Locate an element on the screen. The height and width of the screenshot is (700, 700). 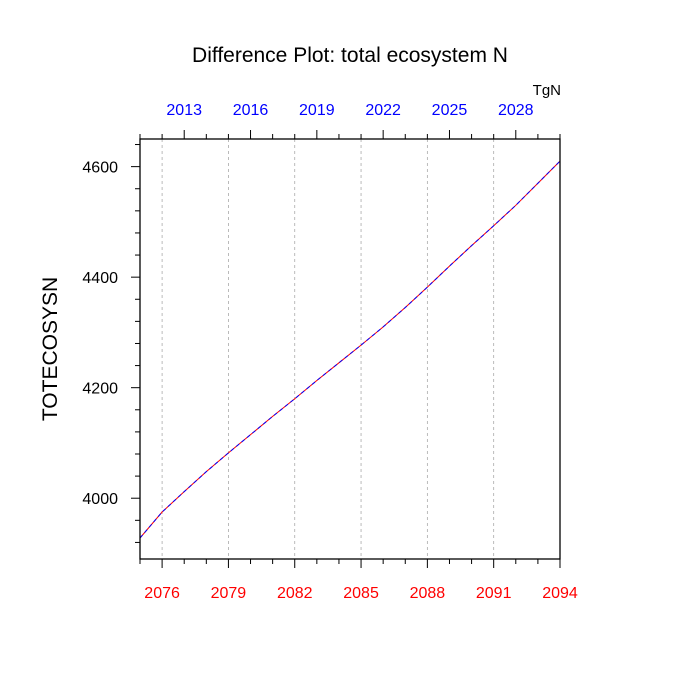
x-tick-label: 2088 is located at coordinates (428, 593).